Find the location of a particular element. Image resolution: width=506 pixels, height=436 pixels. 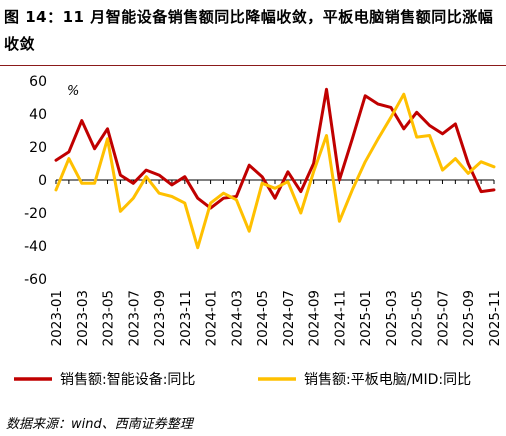

x-tick-label: 2025-03 is located at coordinates (392, 318).